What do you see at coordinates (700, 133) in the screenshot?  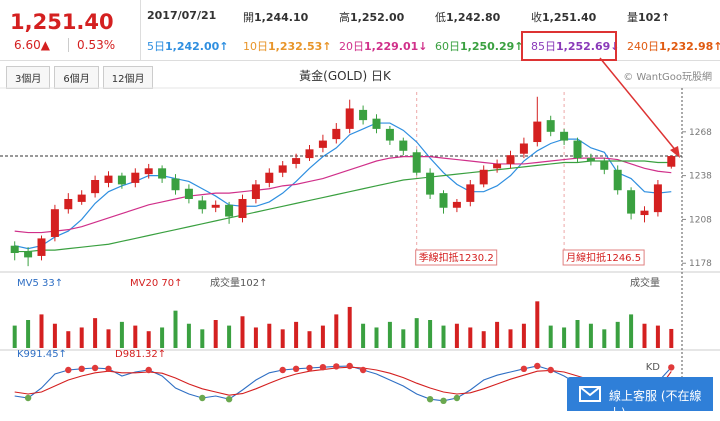 I see `y-tick-label: 1268` at bounding box center [700, 133].